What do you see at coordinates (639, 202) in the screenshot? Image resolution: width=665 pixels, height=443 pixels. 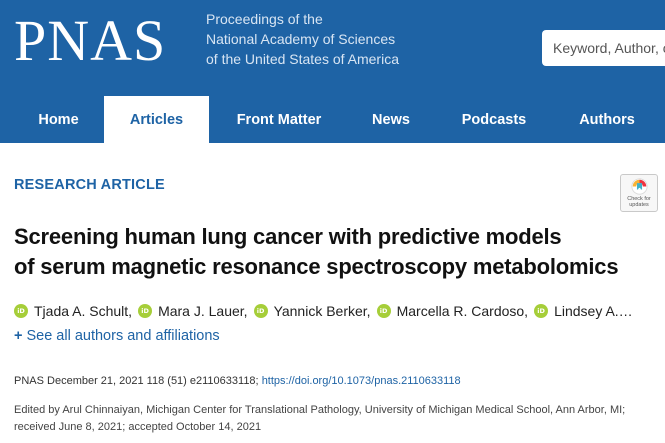 I see `crossmark-label: Check for updates` at bounding box center [639, 202].